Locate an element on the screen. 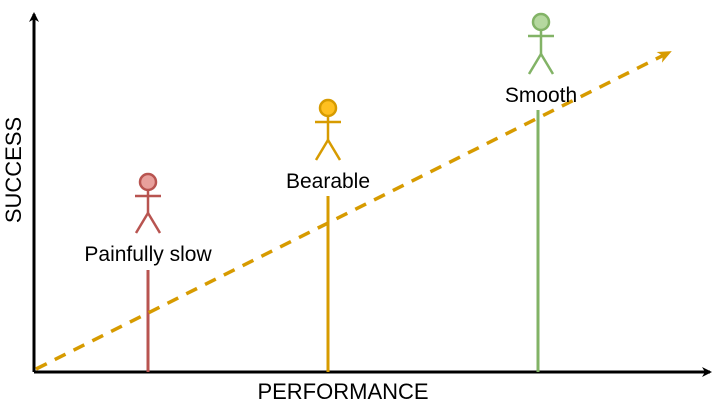  y-axis-label: SUCCESS is located at coordinates (13, 170).